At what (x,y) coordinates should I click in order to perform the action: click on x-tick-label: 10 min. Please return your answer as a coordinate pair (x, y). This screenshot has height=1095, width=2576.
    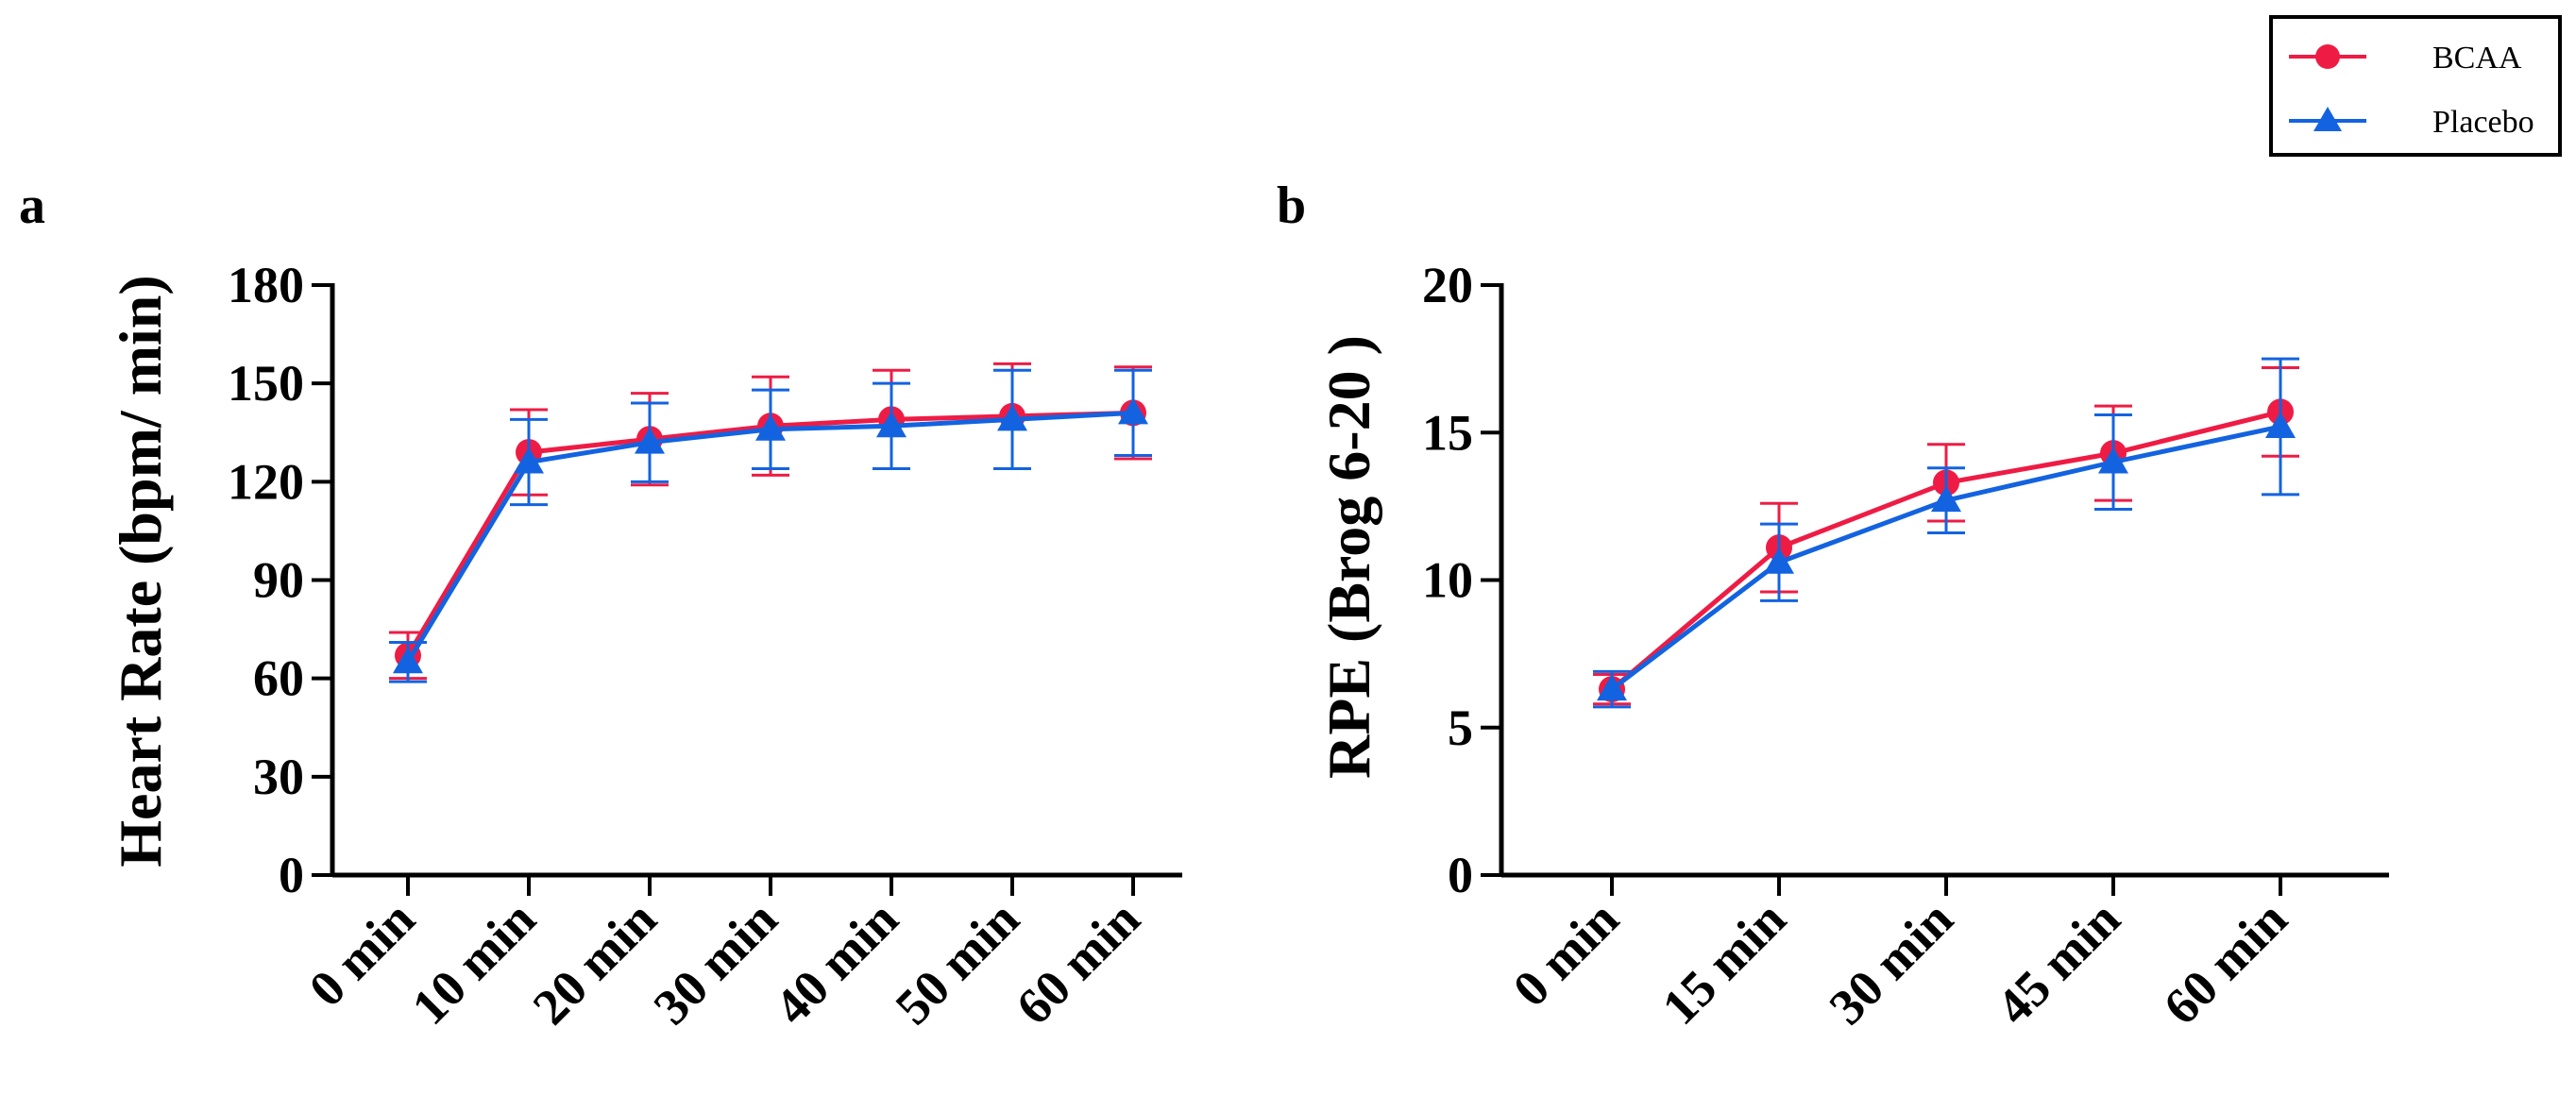
    Looking at the image, I should click on (474, 963).